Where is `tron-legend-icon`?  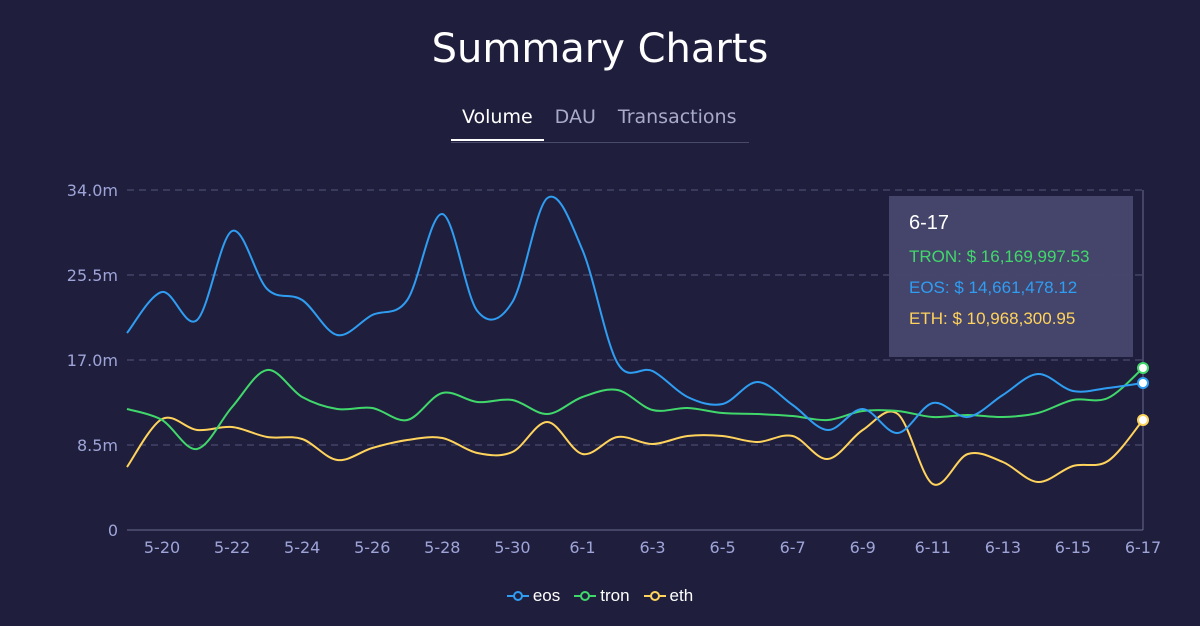
tron-legend-icon is located at coordinates (585, 596).